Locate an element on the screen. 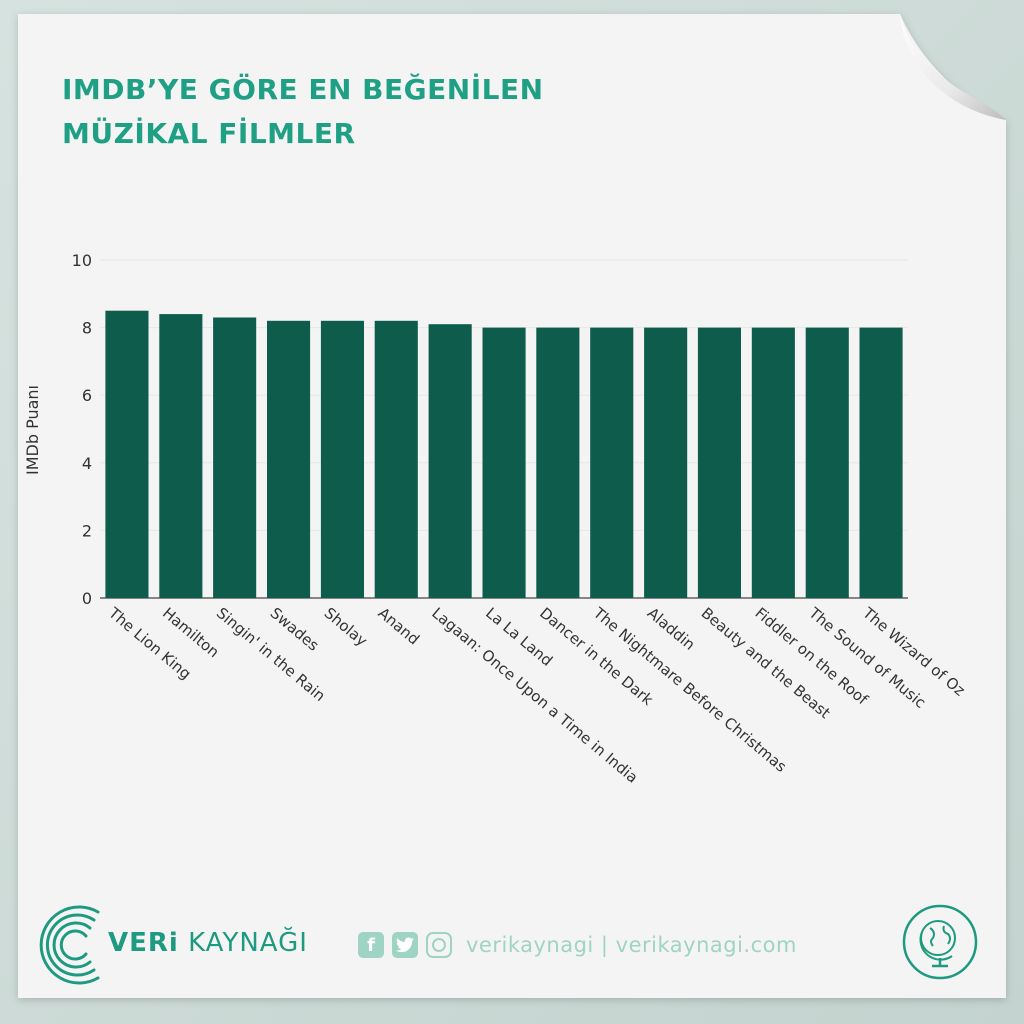  y-tick-label: 4 is located at coordinates (87, 463).